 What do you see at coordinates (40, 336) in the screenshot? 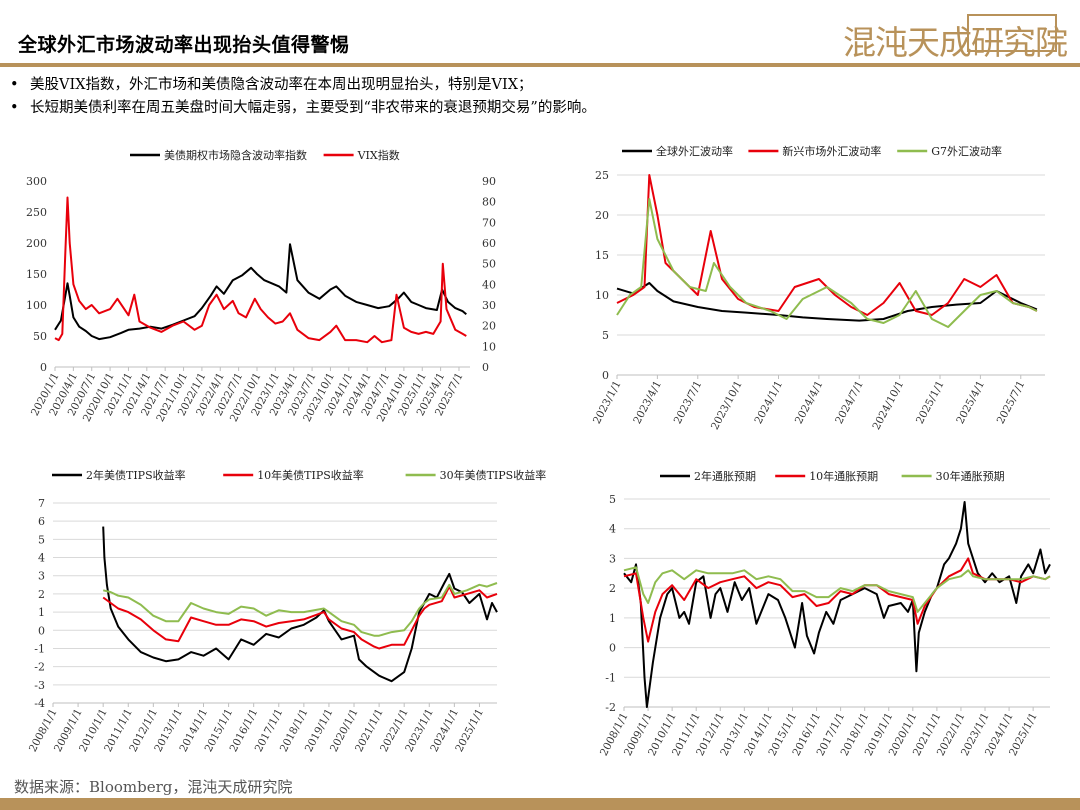
I see `y-tick-label: 50` at bounding box center [40, 336].